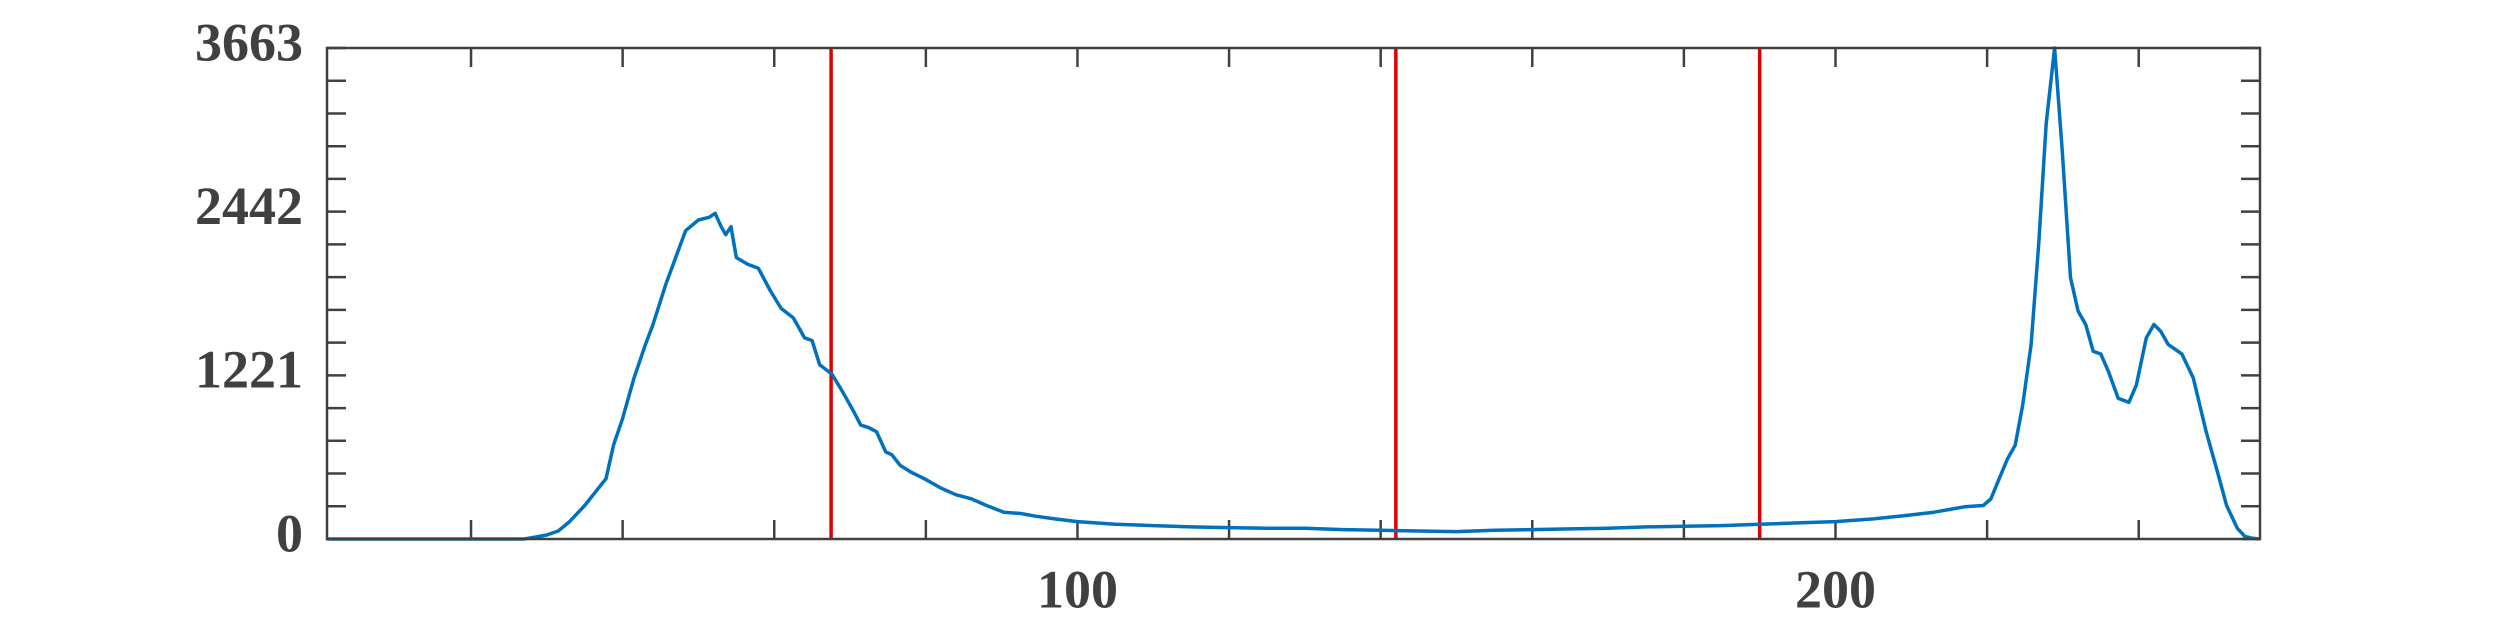 This screenshot has width=2500, height=625. What do you see at coordinates (249, 370) in the screenshot?
I see `y-tick-label: 1221` at bounding box center [249, 370].